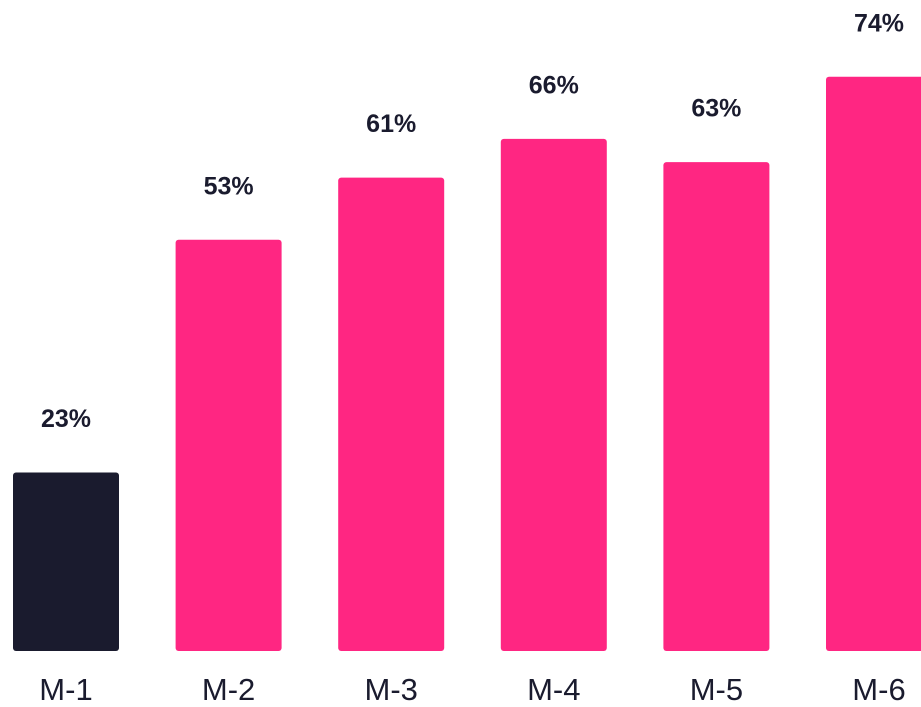  Describe the element at coordinates (391, 124) in the screenshot. I see `value-label: 61%` at that location.